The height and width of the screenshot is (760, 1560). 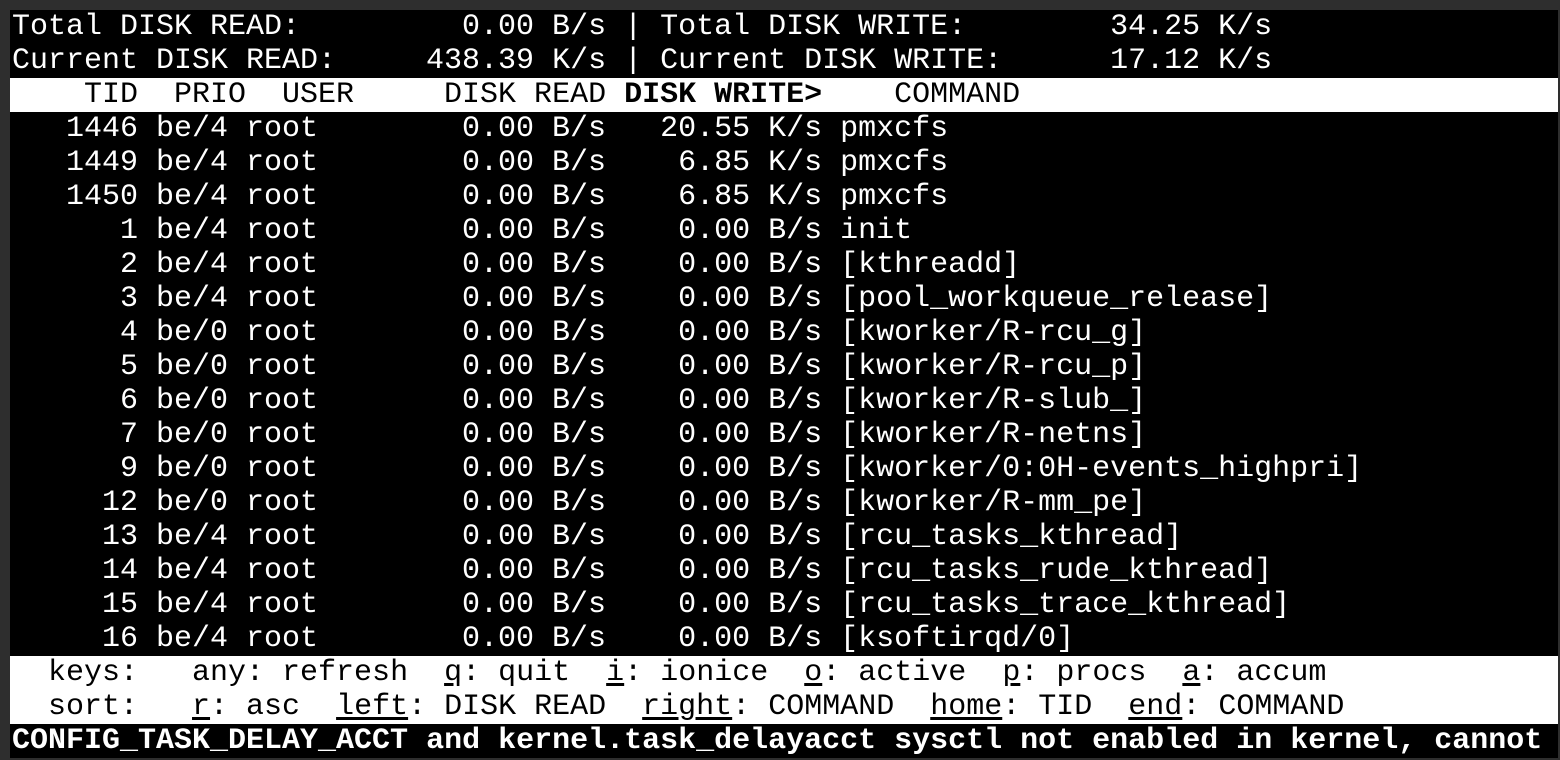 What do you see at coordinates (966, 707) in the screenshot?
I see `shortcut-key: home` at bounding box center [966, 707].